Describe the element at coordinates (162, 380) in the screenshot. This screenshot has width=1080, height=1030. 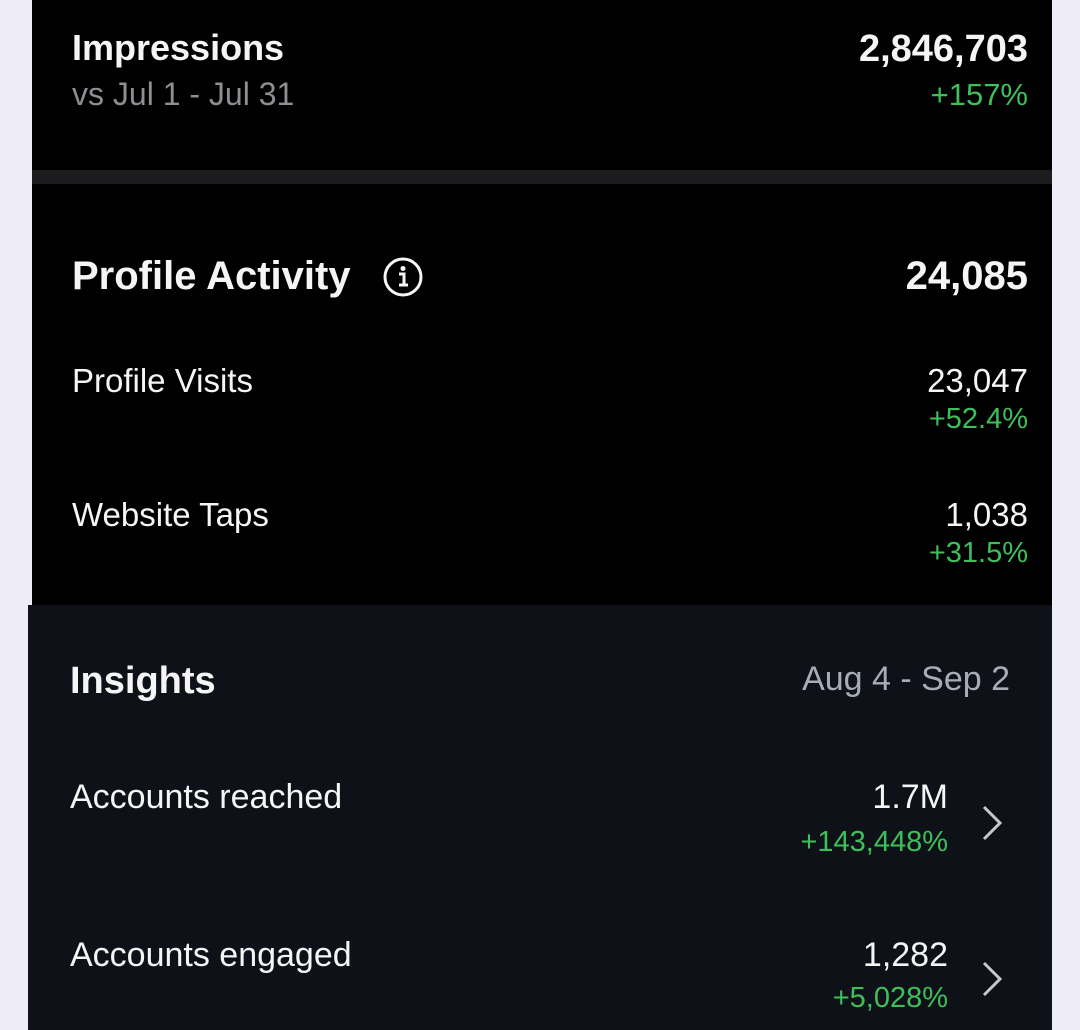
I see `row-label: Profile Visits` at that location.